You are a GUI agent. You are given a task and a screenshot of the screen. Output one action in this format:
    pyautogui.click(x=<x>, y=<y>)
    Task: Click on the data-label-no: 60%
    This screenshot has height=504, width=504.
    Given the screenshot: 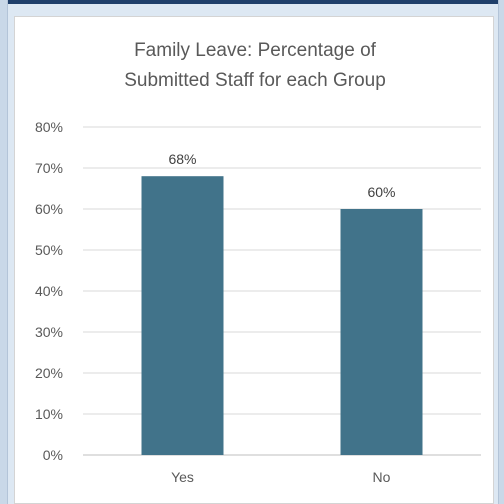 What is the action you would take?
    pyautogui.click(x=381, y=192)
    